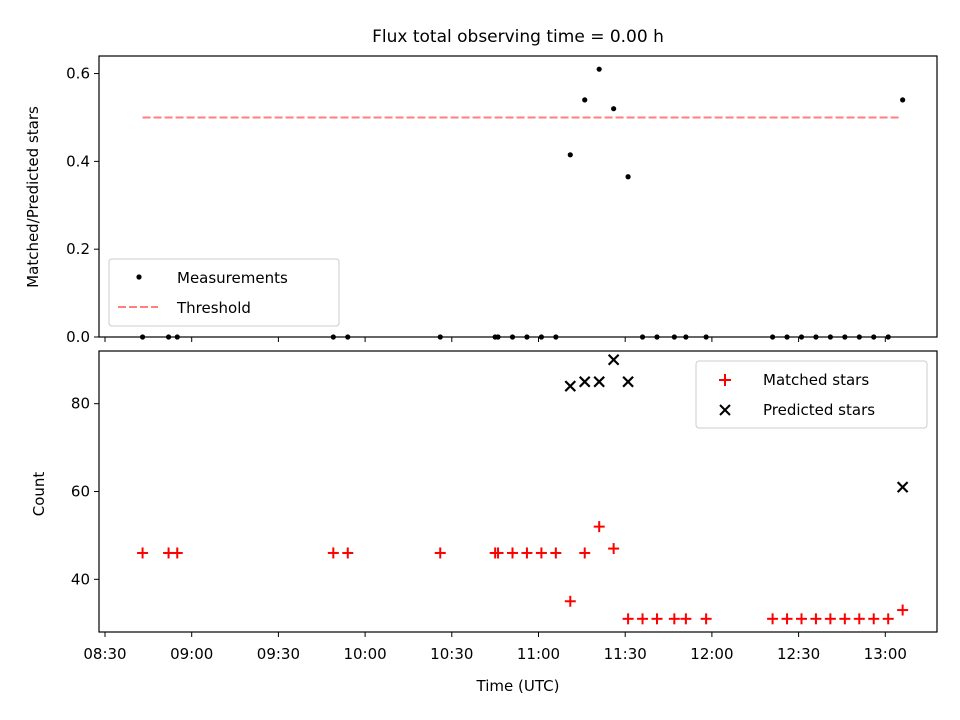  I want to click on top-y-tick-label: 0.6, so click(78, 74).